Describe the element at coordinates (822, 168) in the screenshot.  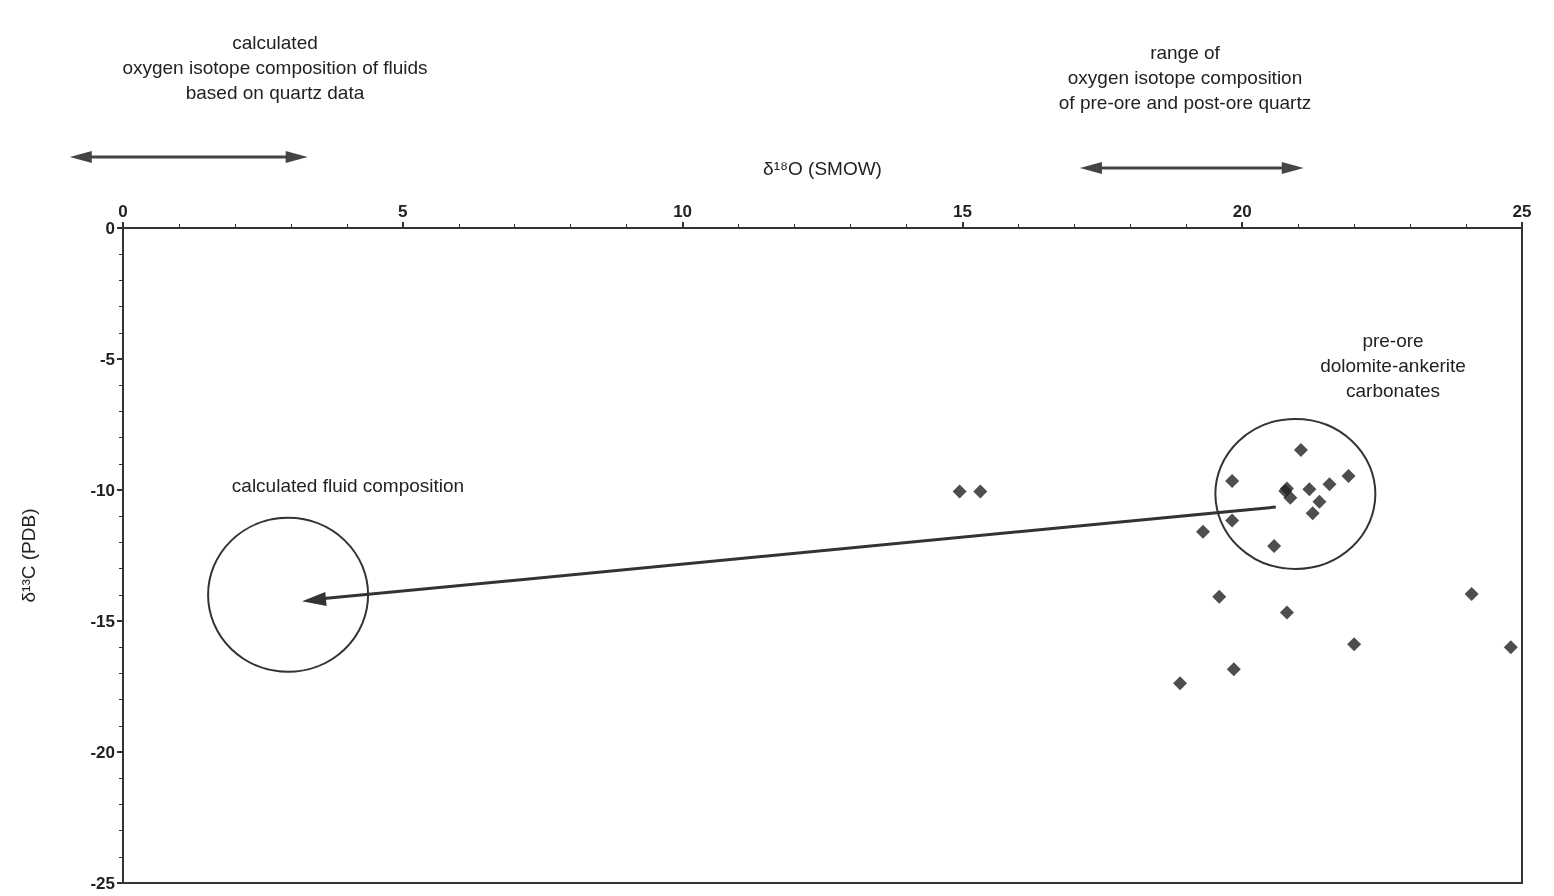
I see `x-axis-title: δ¹⁸O (SMOW)` at that location.